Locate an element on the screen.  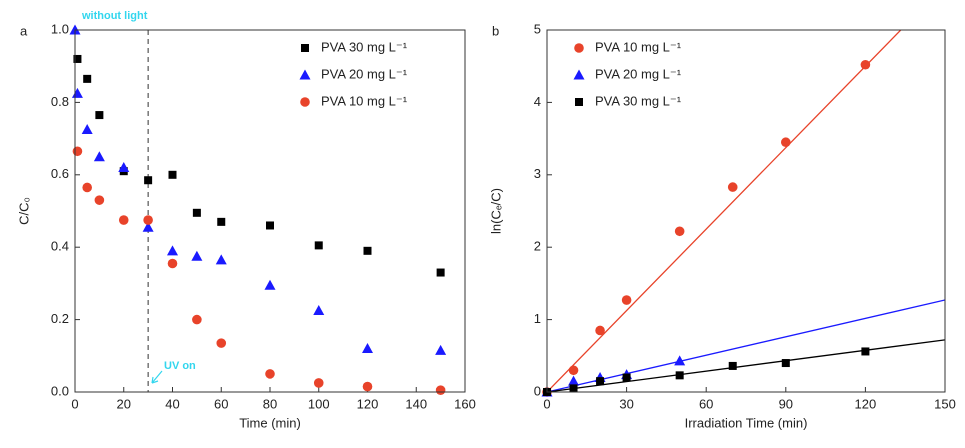
panel-label: a is located at coordinates (24, 30).